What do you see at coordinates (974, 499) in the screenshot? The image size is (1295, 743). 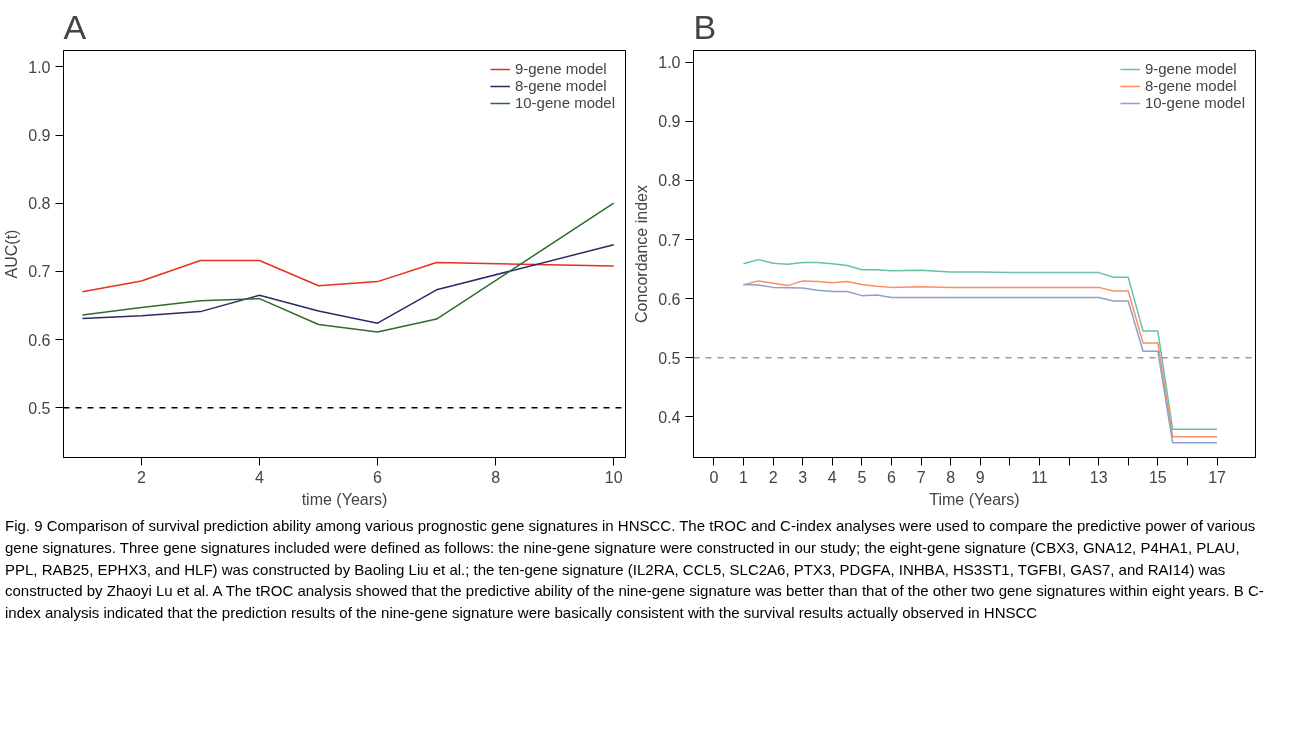 I see `x-axis-title: Time (Years)` at bounding box center [974, 499].